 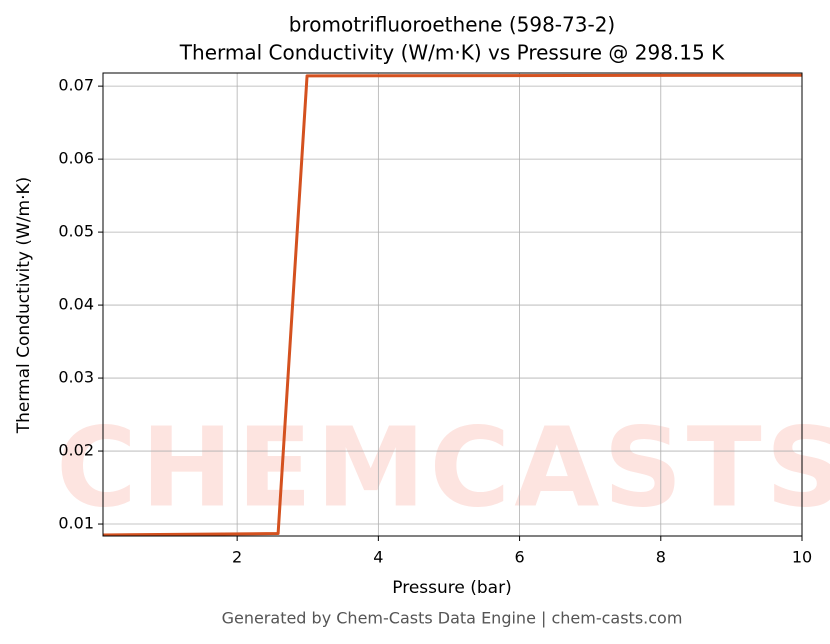 I want to click on x-axis-label: Pressure (bar), so click(x=451, y=588).